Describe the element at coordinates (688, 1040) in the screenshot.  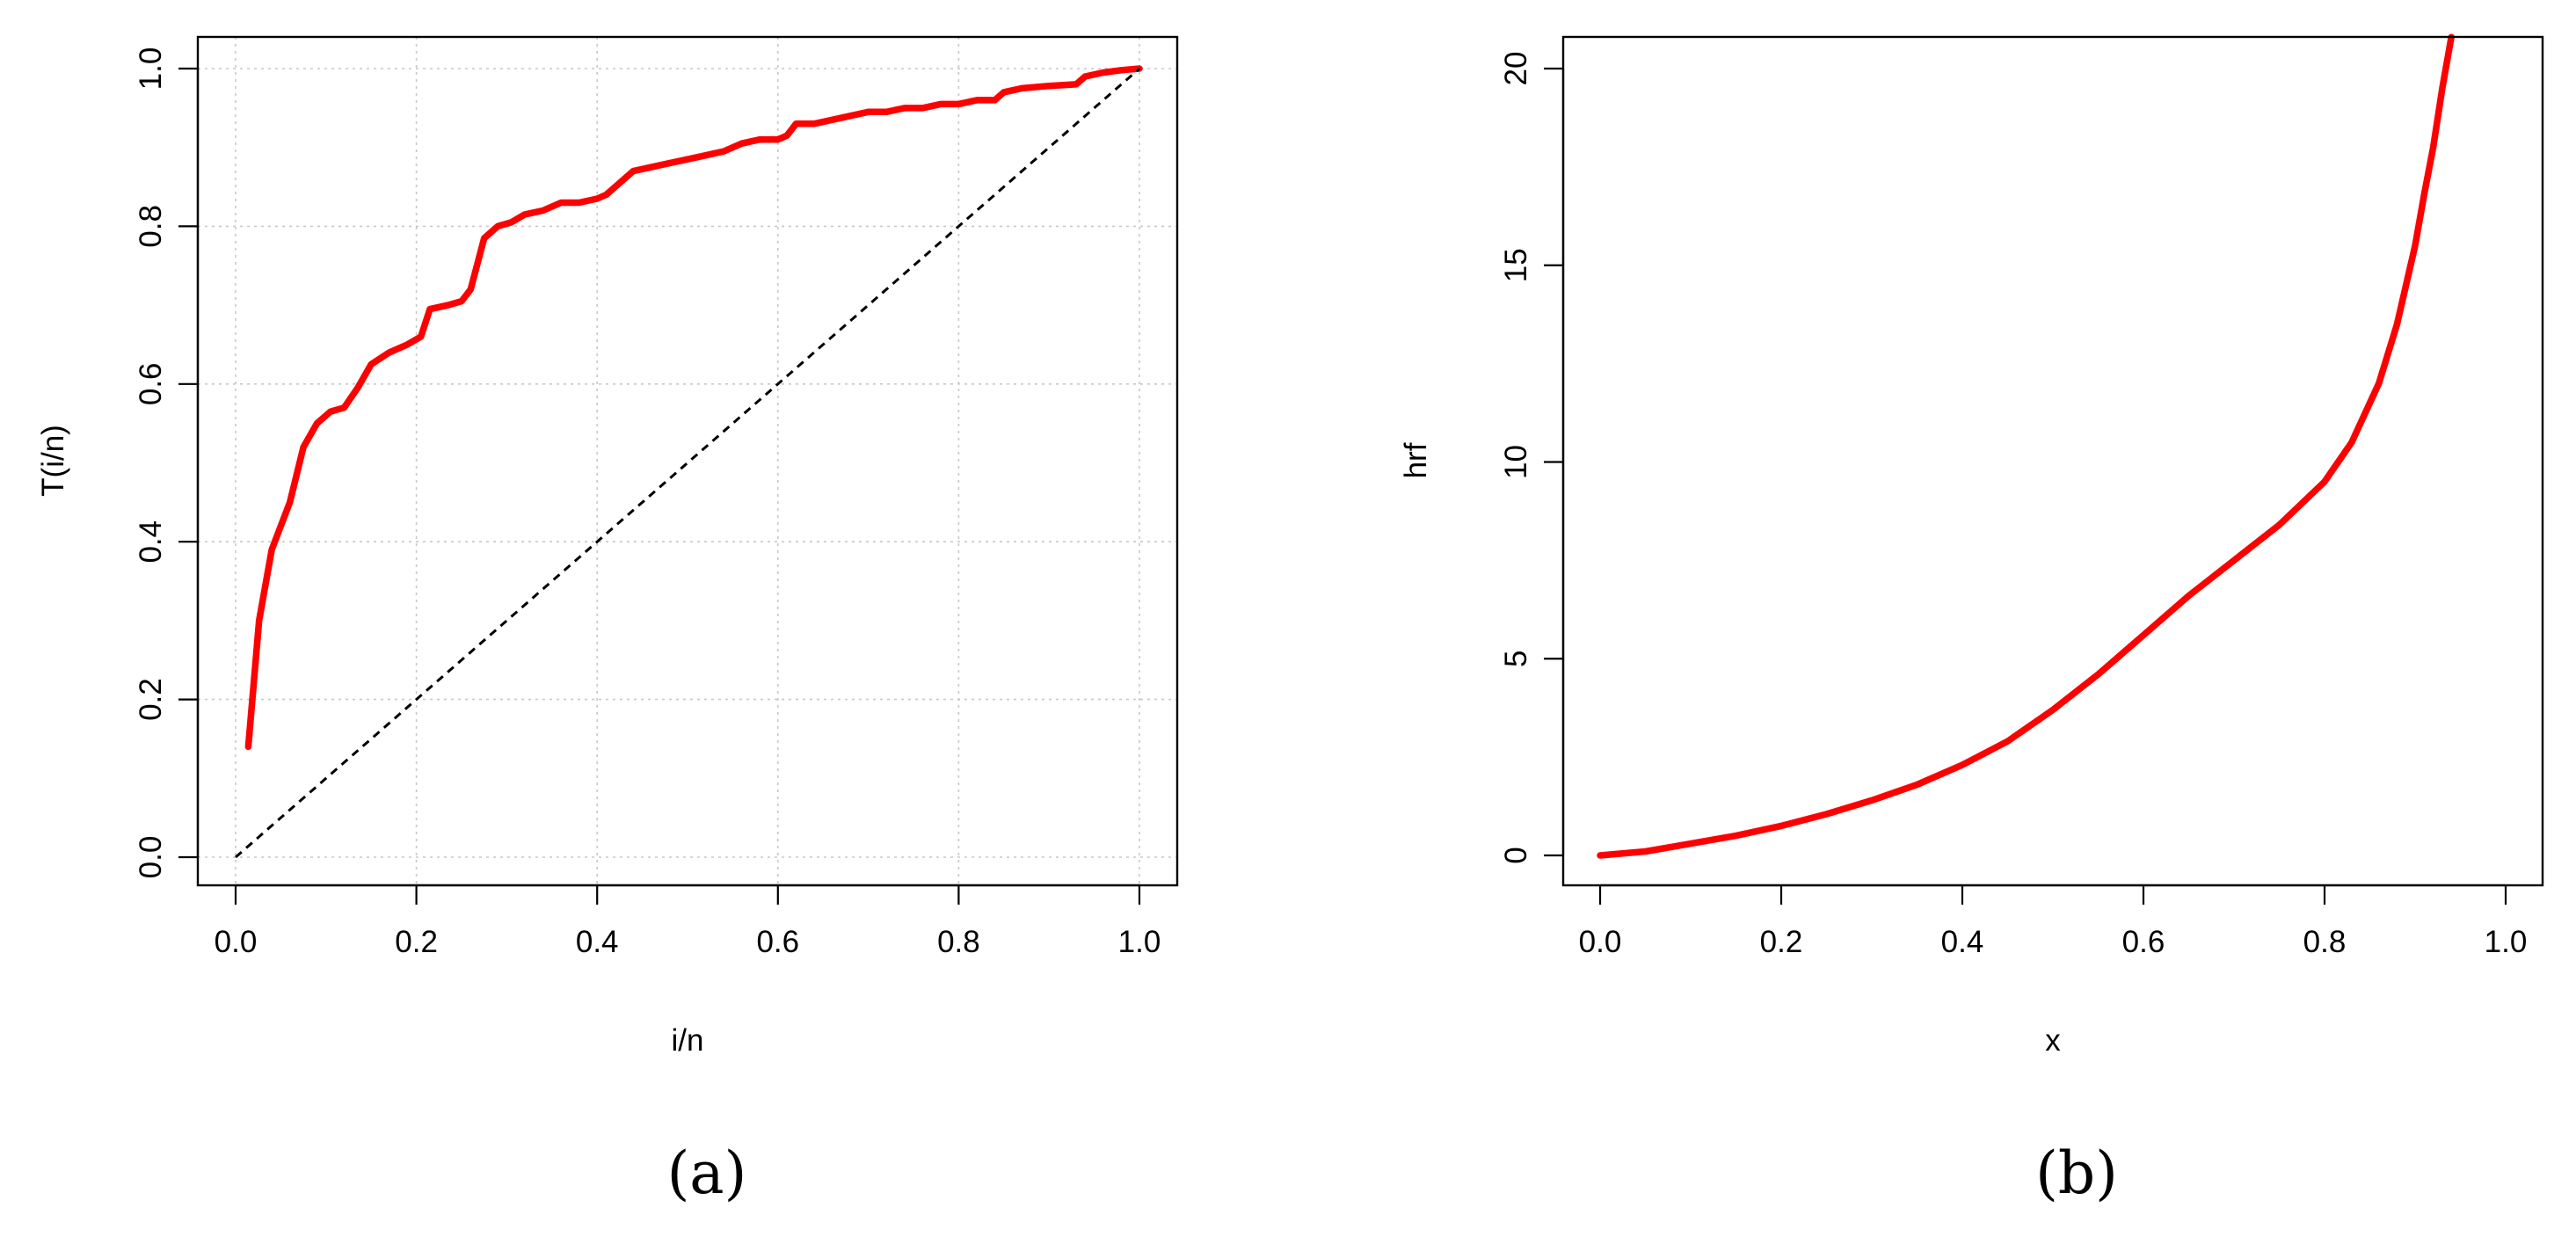
I see `x-axis-title: i/n` at that location.